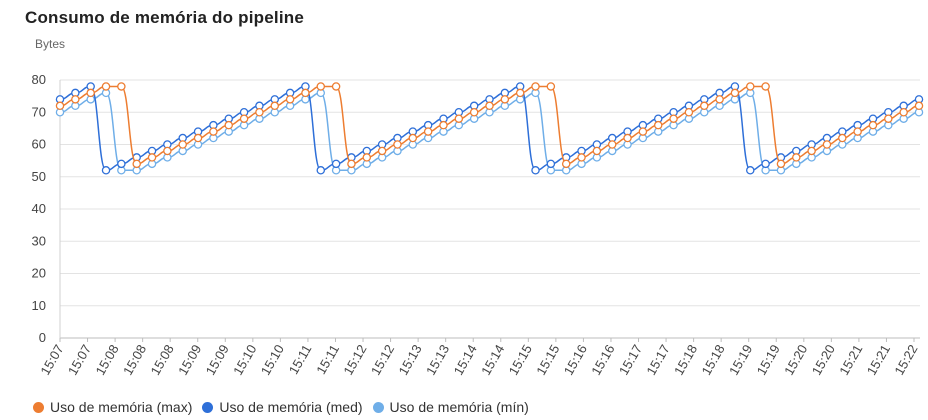 This screenshot has height=420, width=928. Describe the element at coordinates (164, 17) in the screenshot. I see `chart-title: Consumo de memória do pipeline` at that location.